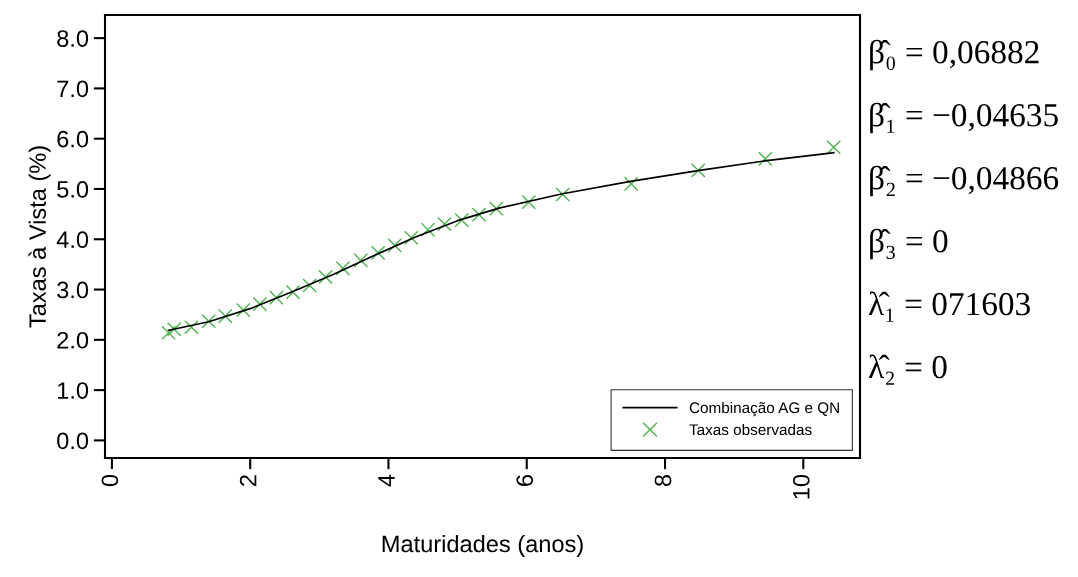 The width and height of the screenshot is (1078, 577). Describe the element at coordinates (909, 244) in the screenshot. I see `text: β̂₃ = 0` at that location.